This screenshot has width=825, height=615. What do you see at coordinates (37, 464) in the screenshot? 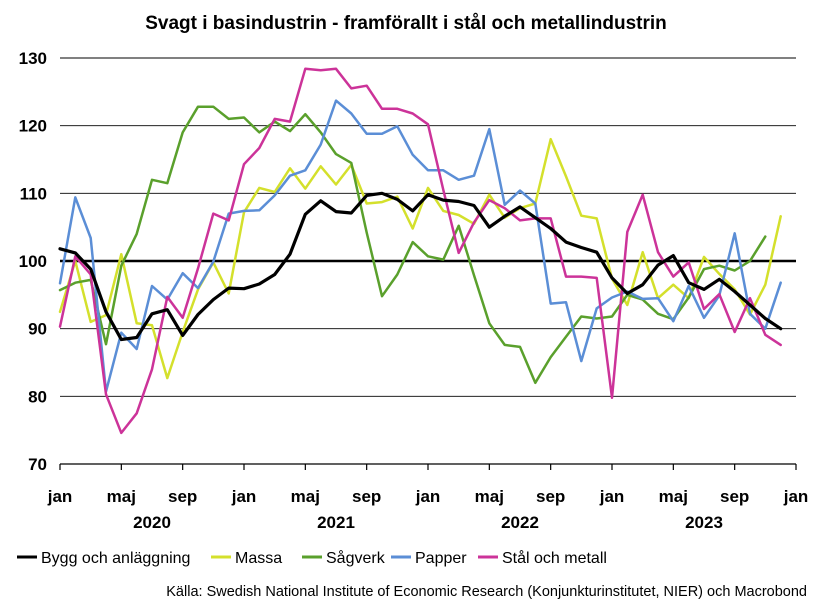
I see `y-tick-label: 70` at bounding box center [37, 464].